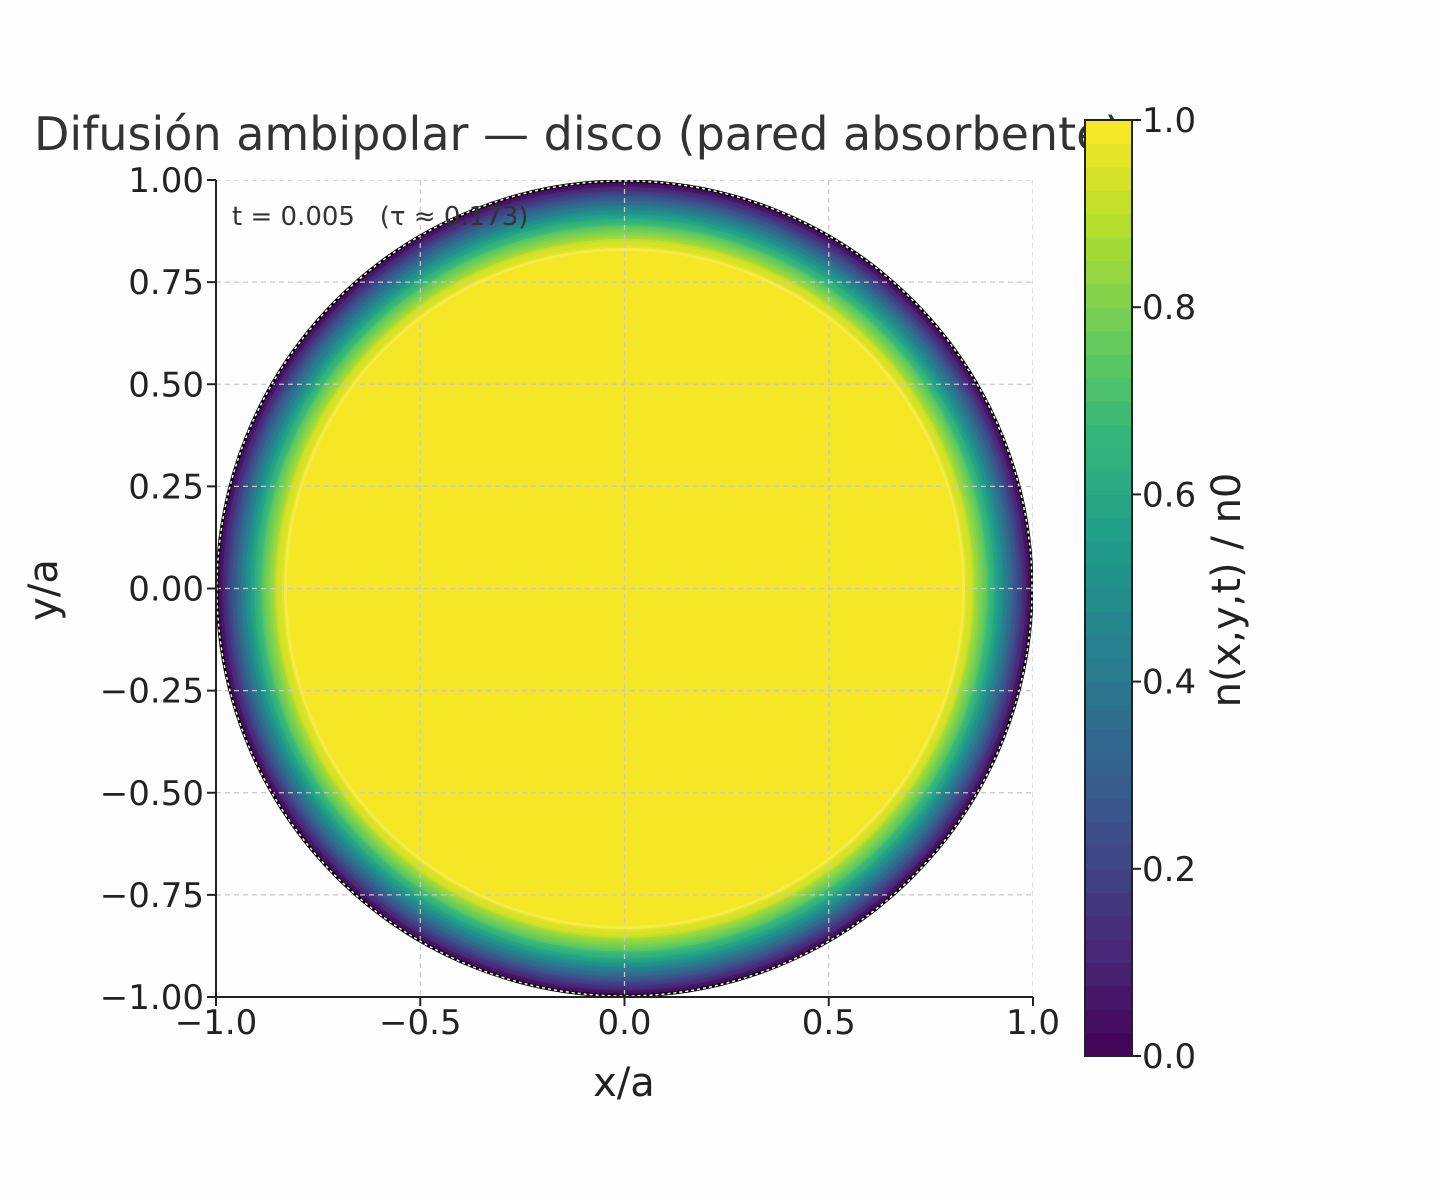 The height and width of the screenshot is (1200, 1440). What do you see at coordinates (1169, 121) in the screenshot?
I see `colorbar-tick-label: 1.0` at bounding box center [1169, 121].